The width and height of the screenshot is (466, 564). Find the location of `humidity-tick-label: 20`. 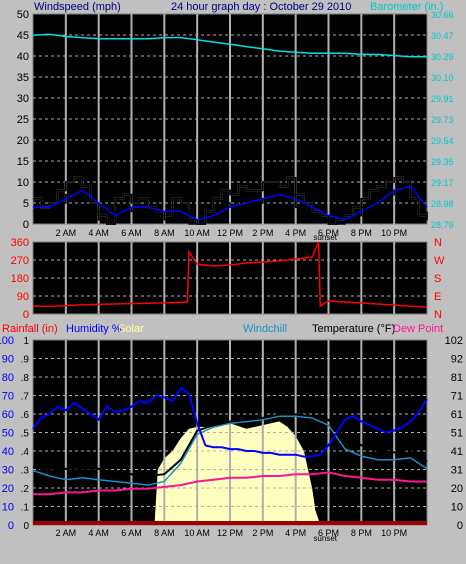

humidity-tick-label: 20 is located at coordinates (8, 489).